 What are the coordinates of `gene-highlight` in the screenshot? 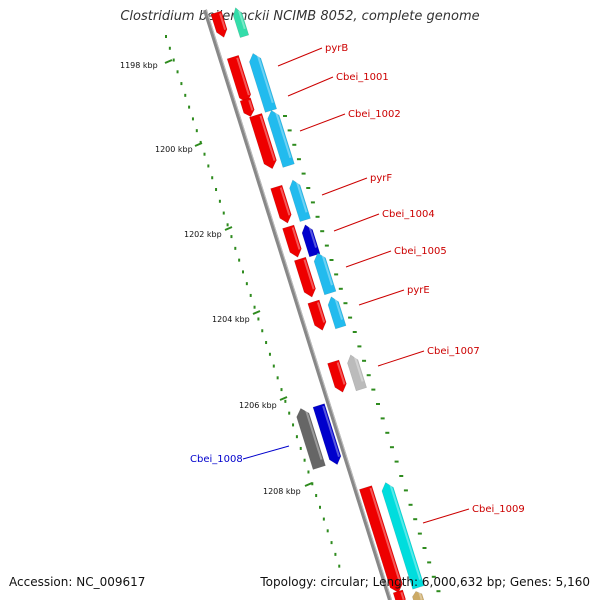 It's located at (327, 434).